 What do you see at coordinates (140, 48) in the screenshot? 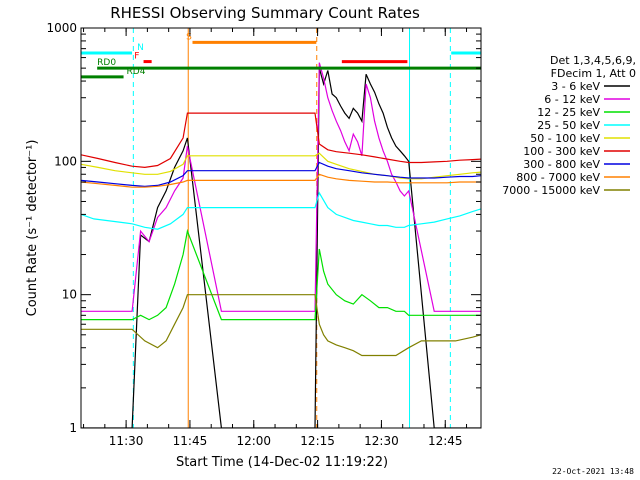
I see `annotation-label-n: N` at bounding box center [140, 48].